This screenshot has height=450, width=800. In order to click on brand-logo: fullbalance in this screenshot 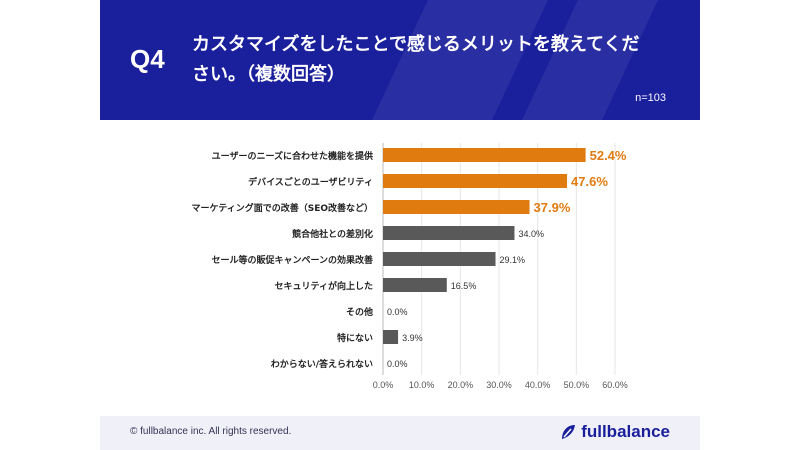, I will do `click(614, 432)`.